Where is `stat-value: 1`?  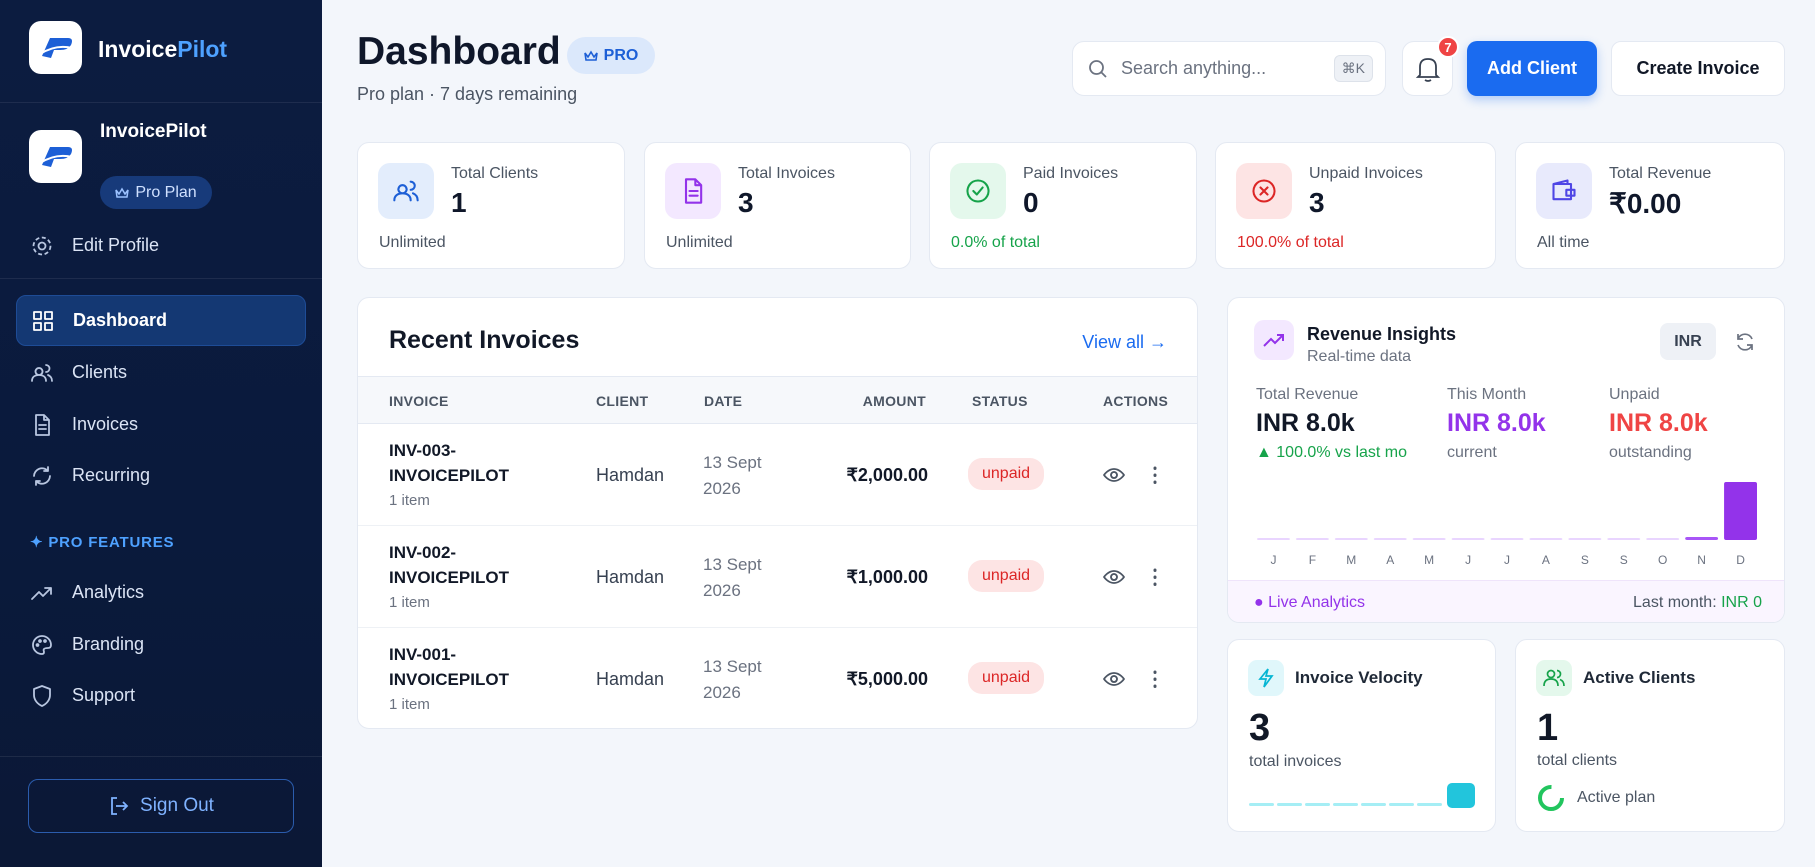 stat-value: 1 is located at coordinates (459, 202).